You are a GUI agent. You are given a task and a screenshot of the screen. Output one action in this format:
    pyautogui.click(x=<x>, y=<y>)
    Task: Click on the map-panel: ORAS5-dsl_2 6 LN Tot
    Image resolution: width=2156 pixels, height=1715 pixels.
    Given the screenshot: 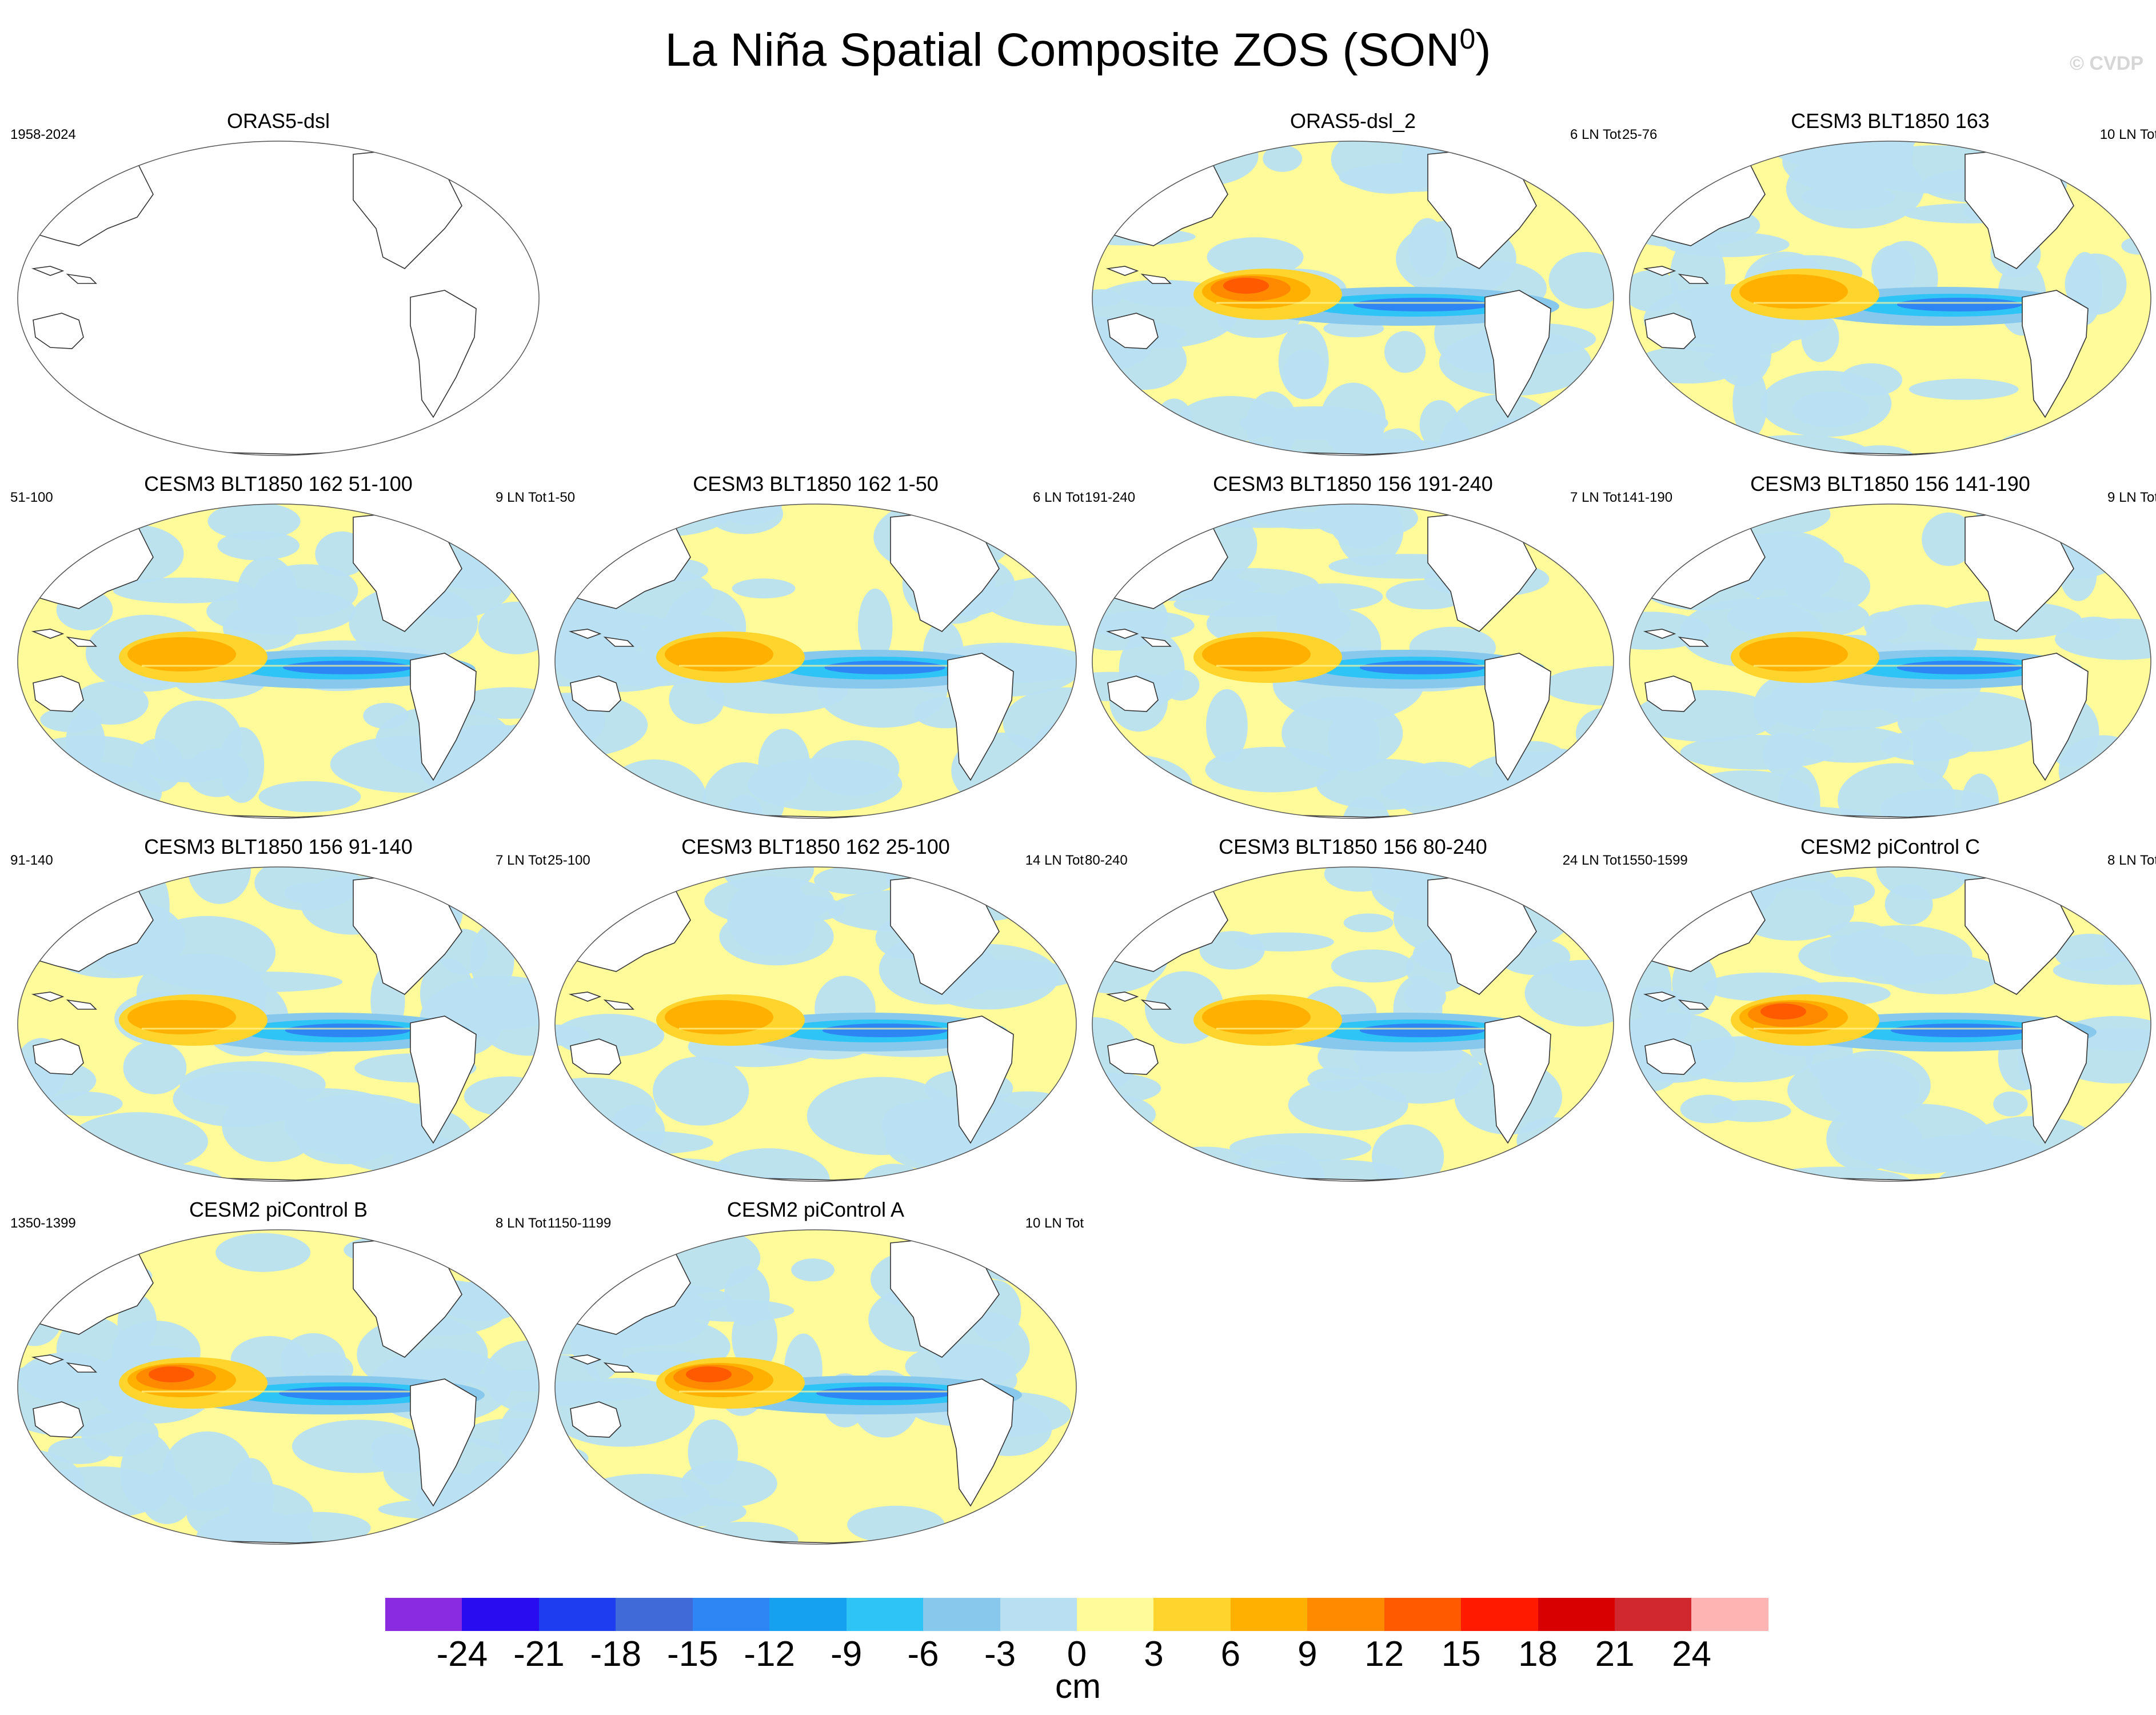 What is the action you would take?
    pyautogui.click(x=1353, y=287)
    